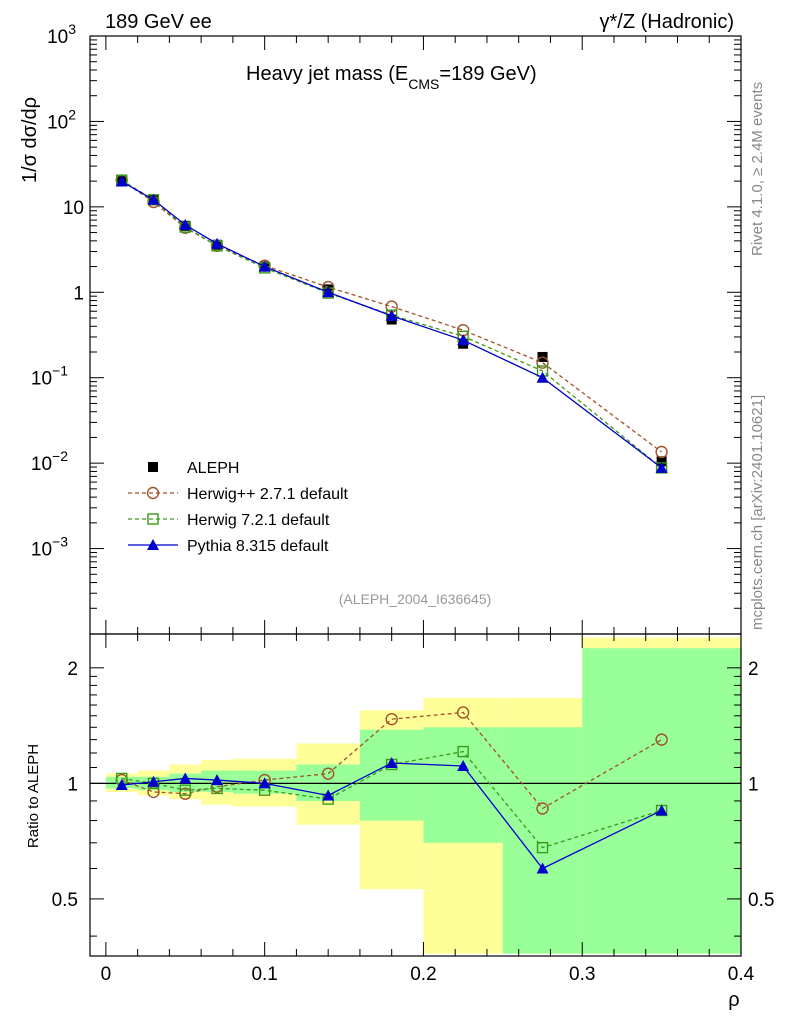  I want to click on x-tick-label-4: 0.4, so click(741, 974).